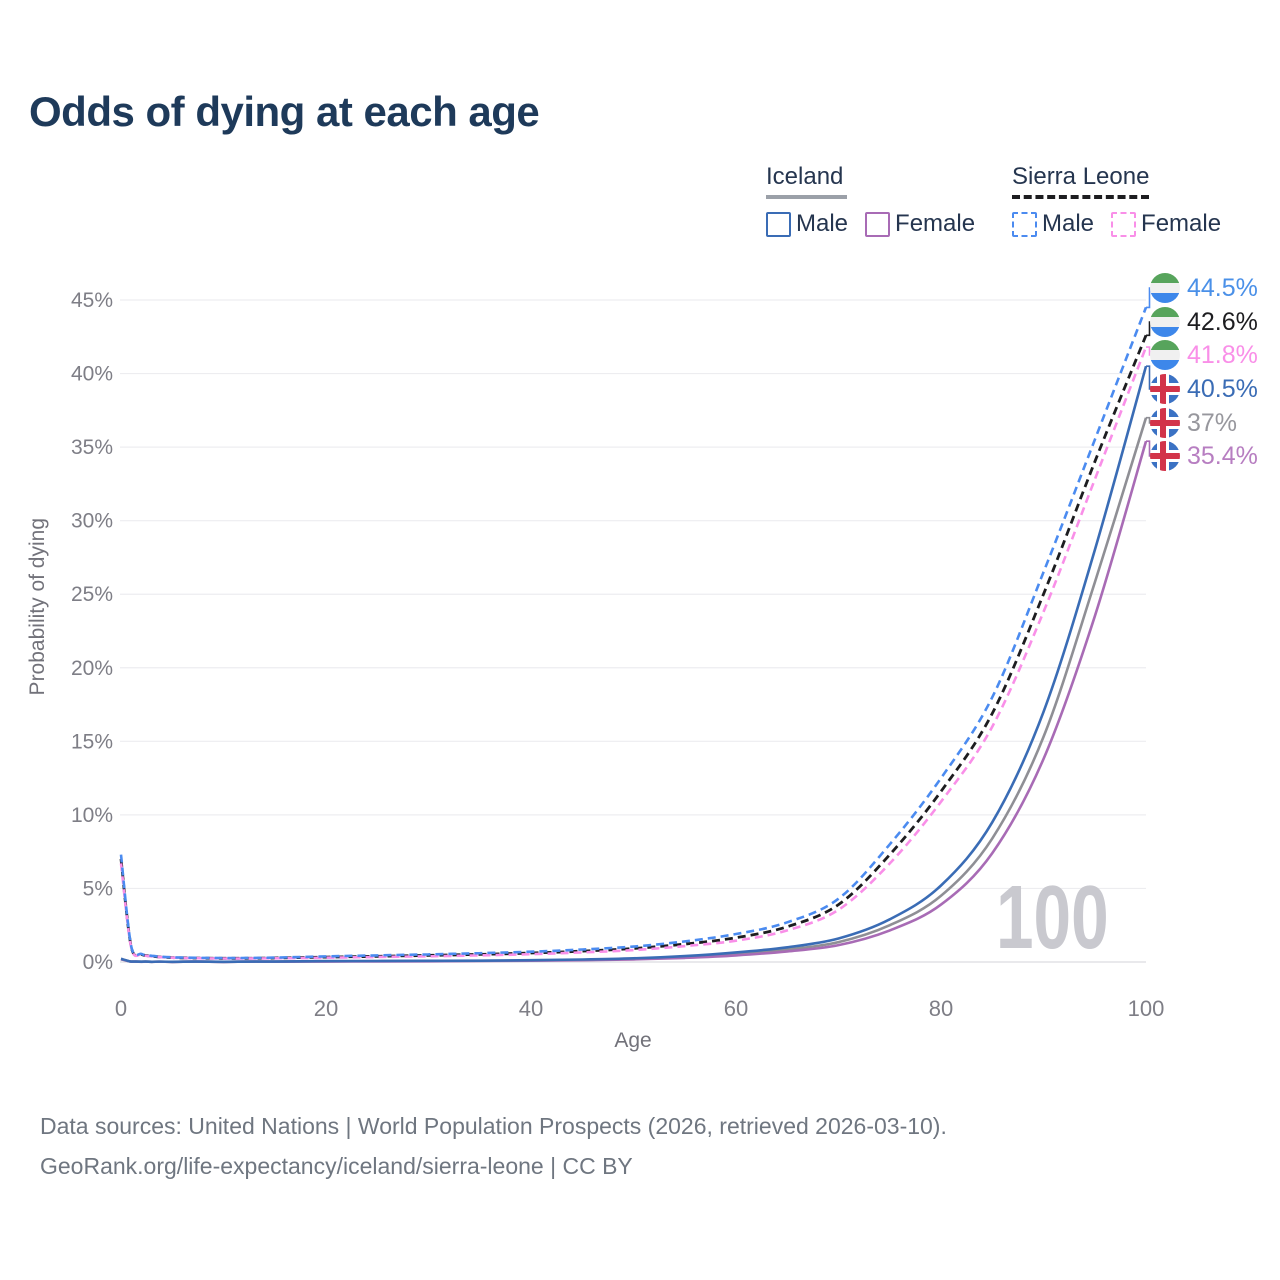  What do you see at coordinates (98, 962) in the screenshot?
I see `y-tick-label: 0%` at bounding box center [98, 962].